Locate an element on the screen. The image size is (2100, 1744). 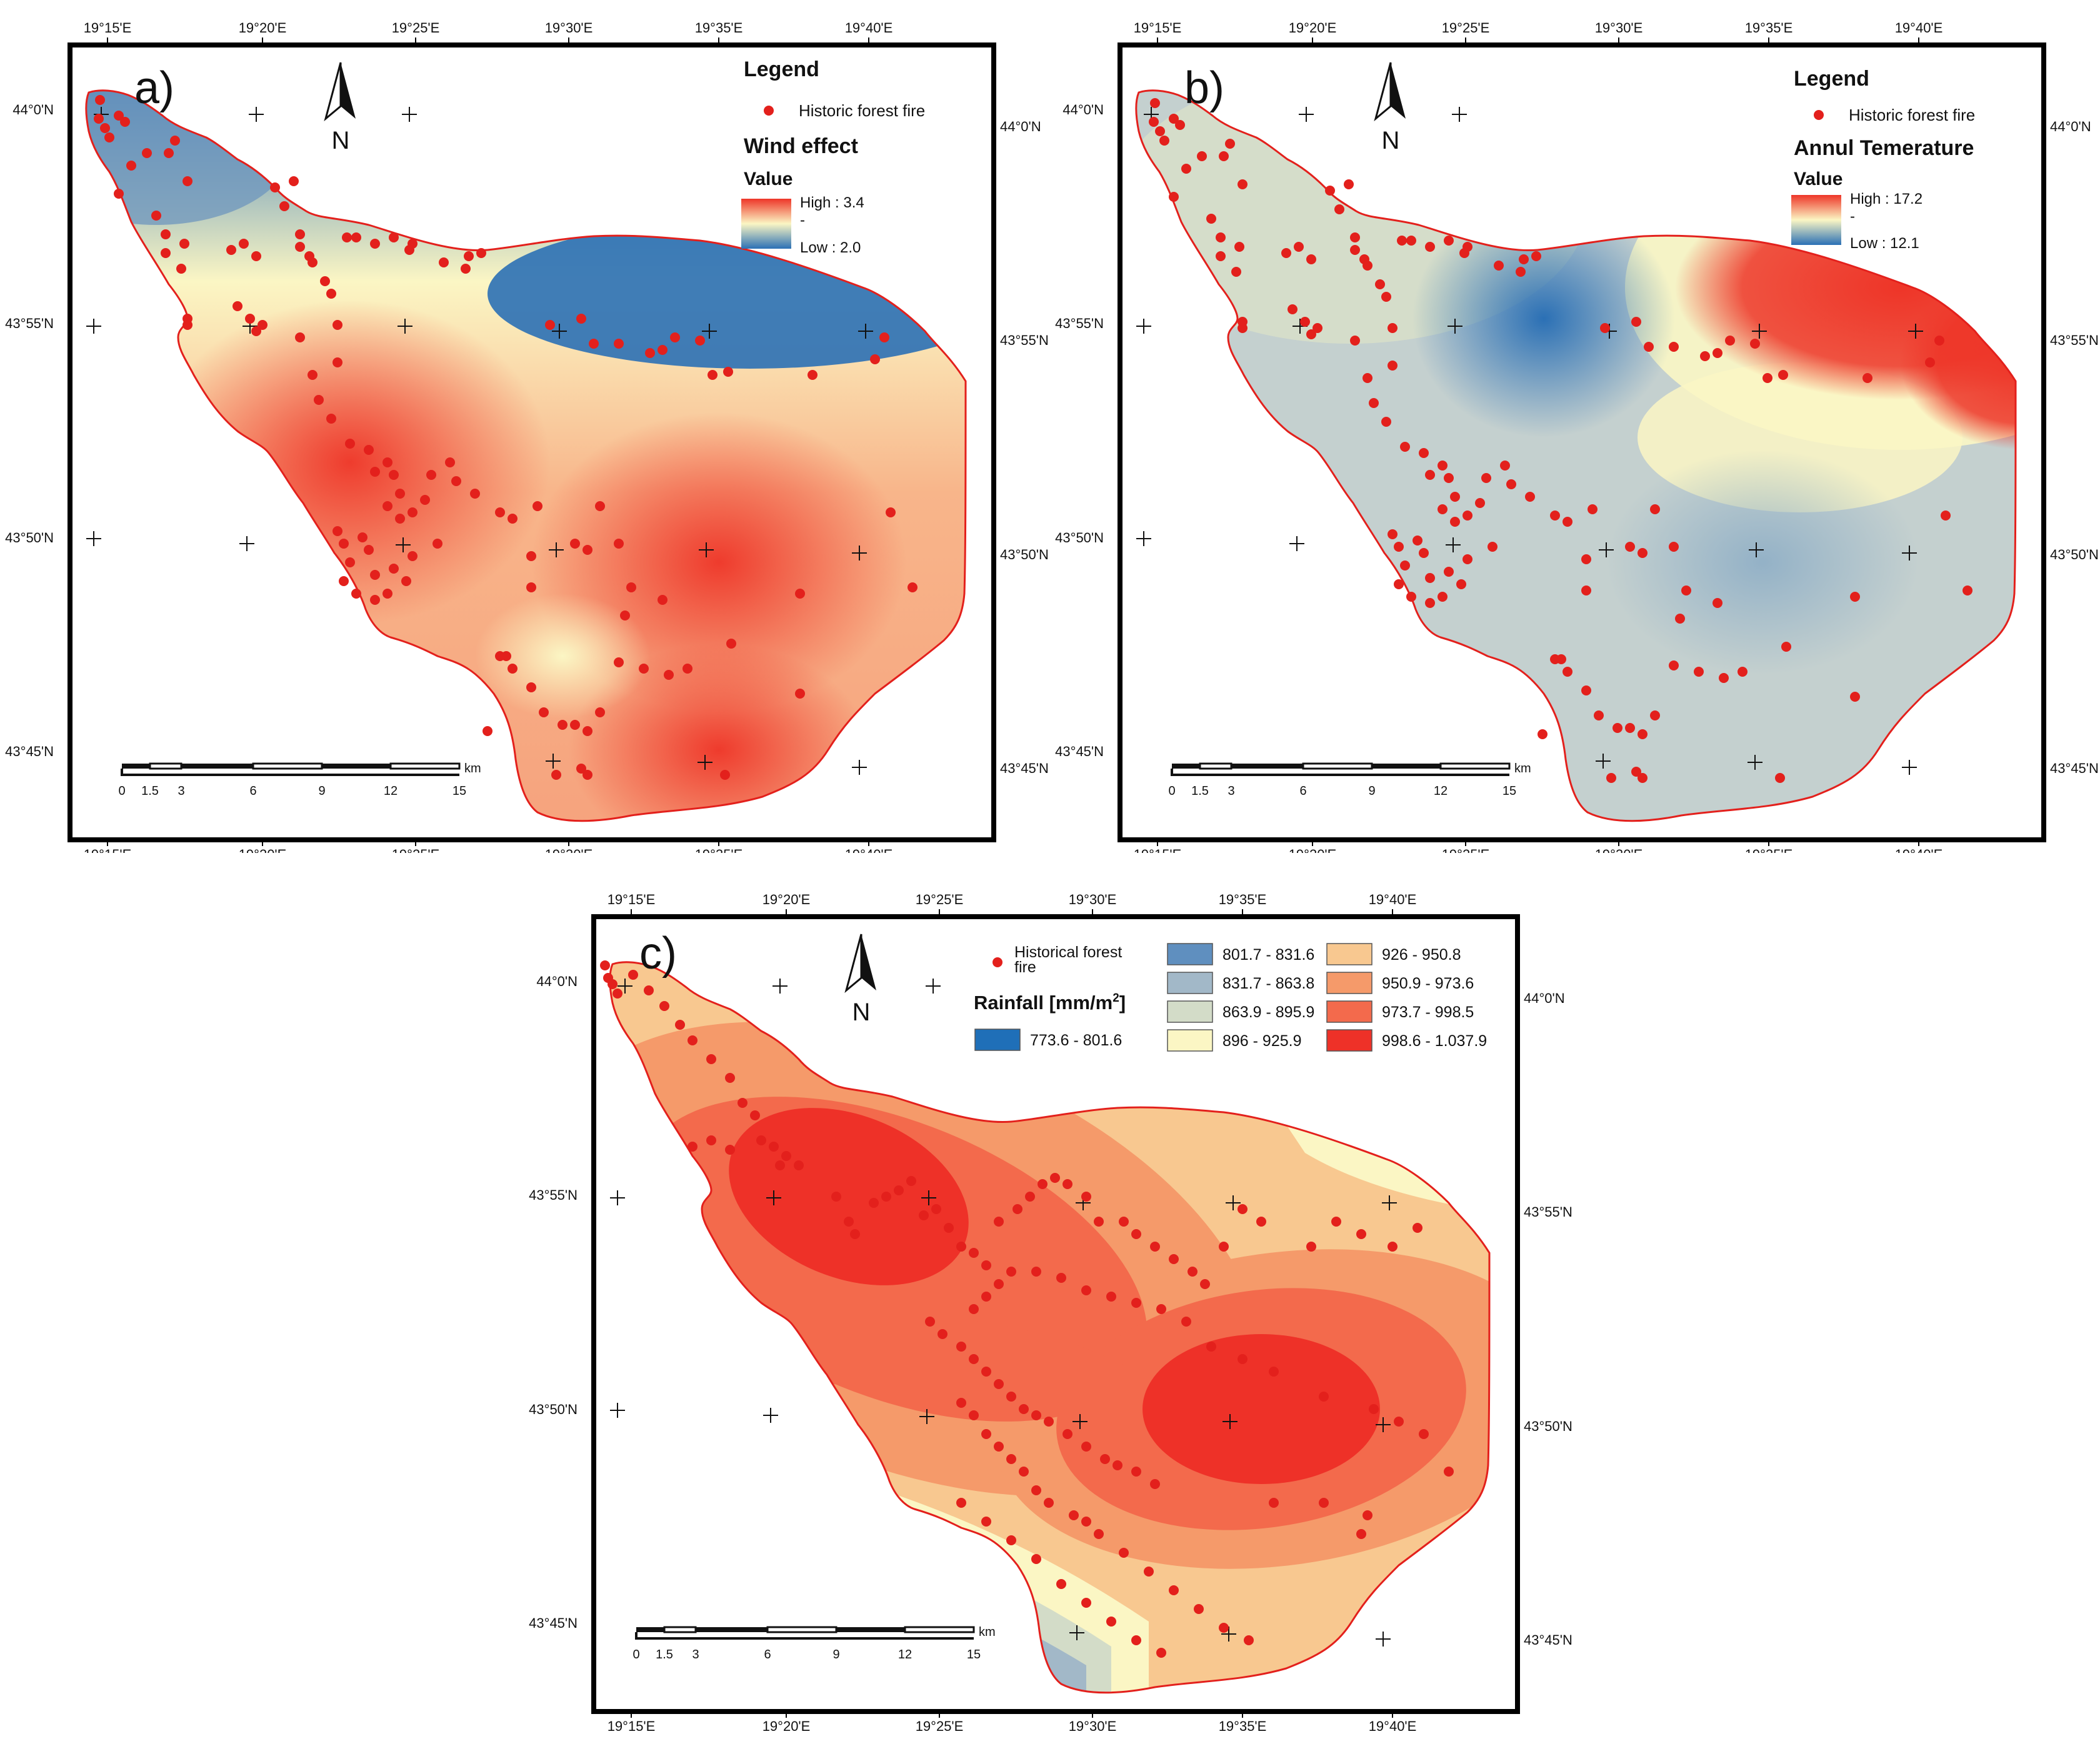
lat-label-right: 43°45'N is located at coordinates (1024, 768).